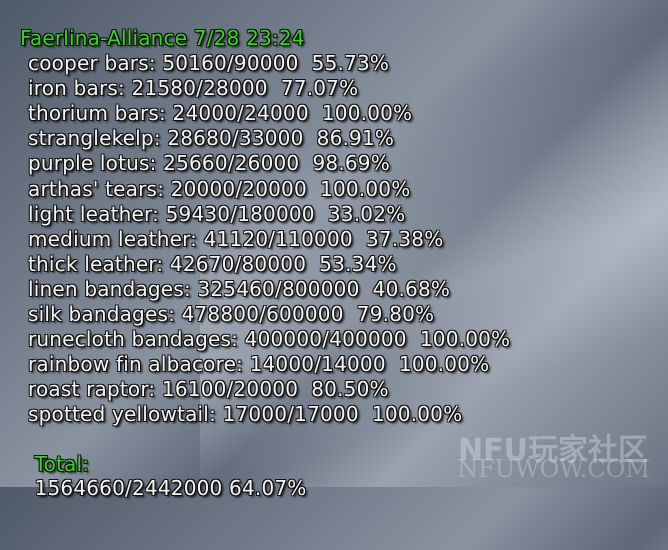 The width and height of the screenshot is (668, 550). I want to click on item-percent: 79.80%, so click(395, 314).